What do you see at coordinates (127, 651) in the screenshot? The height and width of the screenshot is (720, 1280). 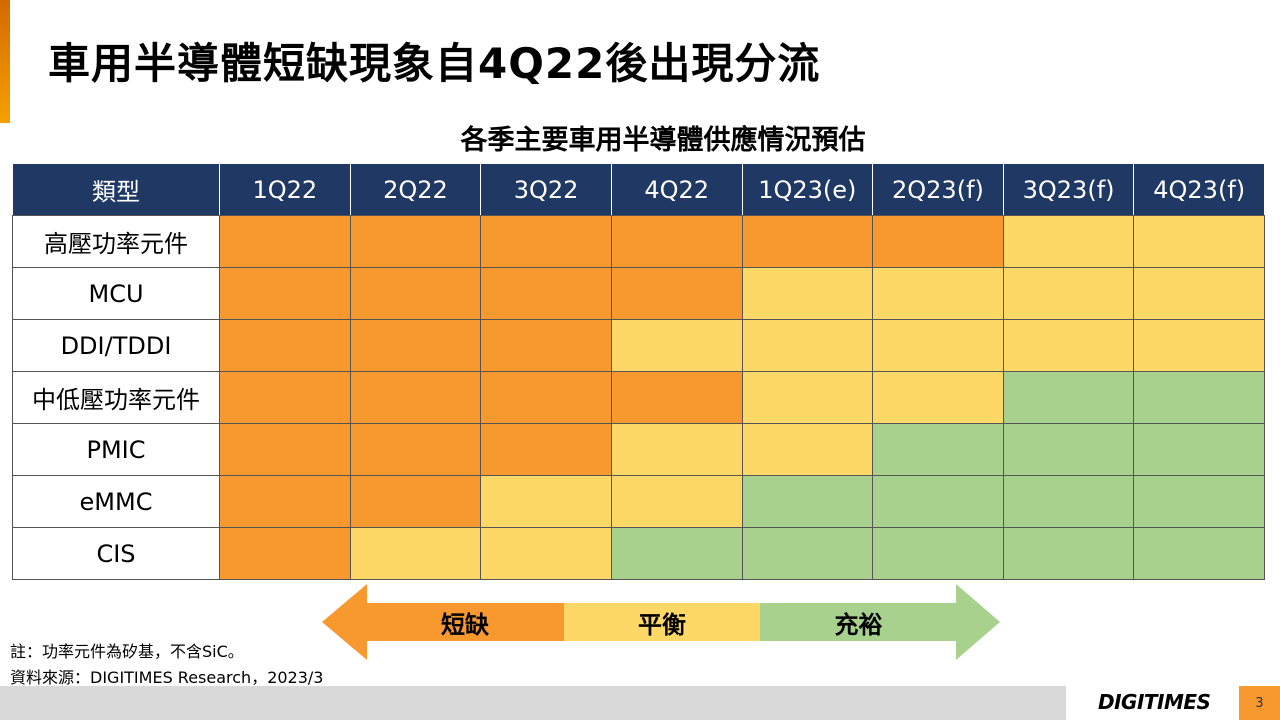 I see `footnote: 註：功率元件為矽基，不含SiC。` at bounding box center [127, 651].